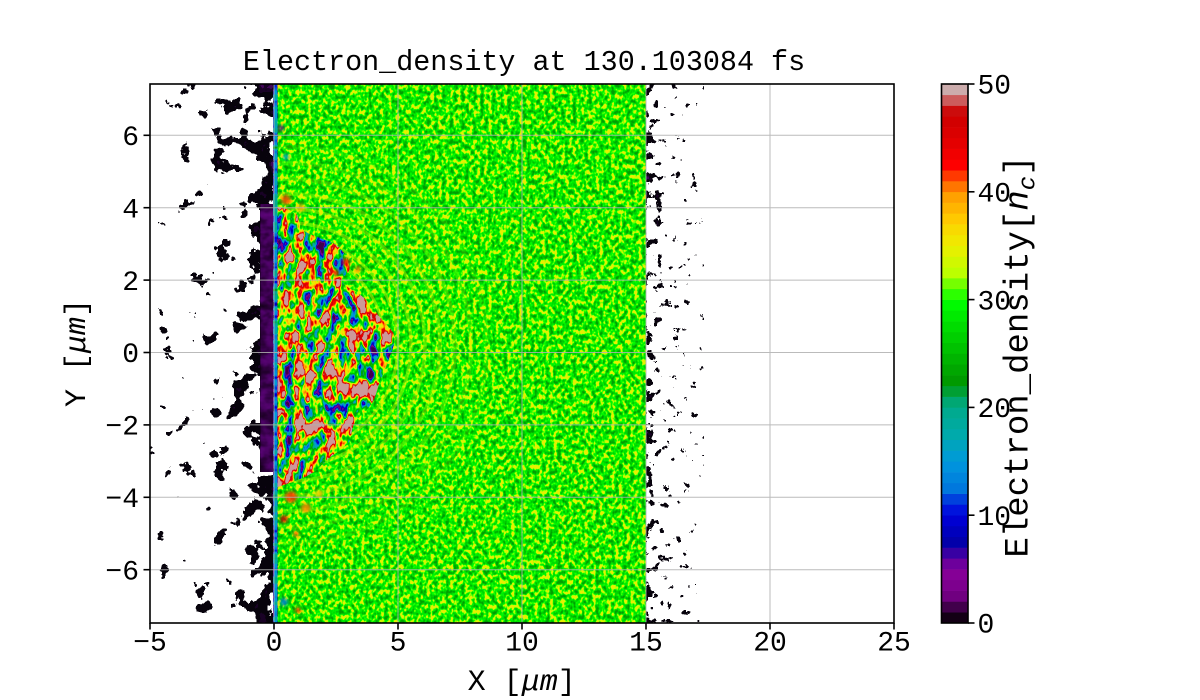 The image size is (1200, 700). Describe the element at coordinates (995, 302) in the screenshot. I see `svg-text: 30` at that location.